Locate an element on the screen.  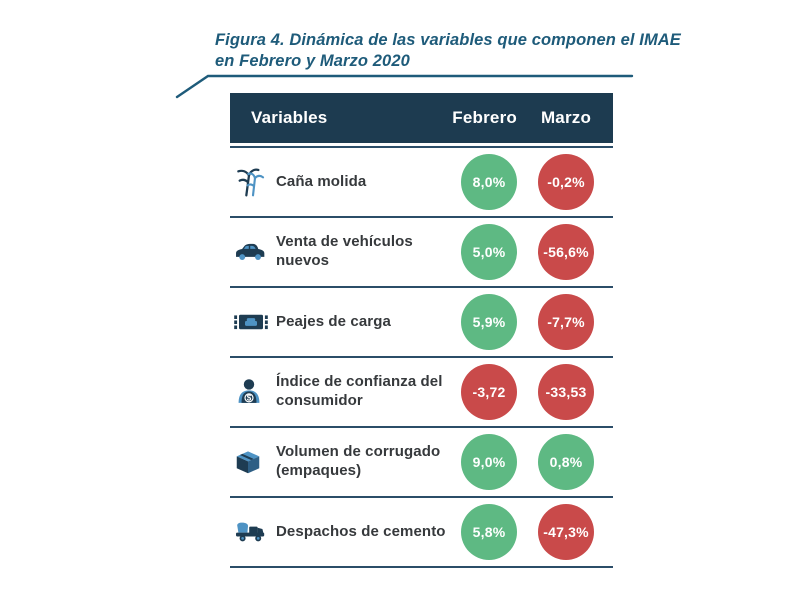
febrero-value-badge: 9,0% is located at coordinates (489, 462).